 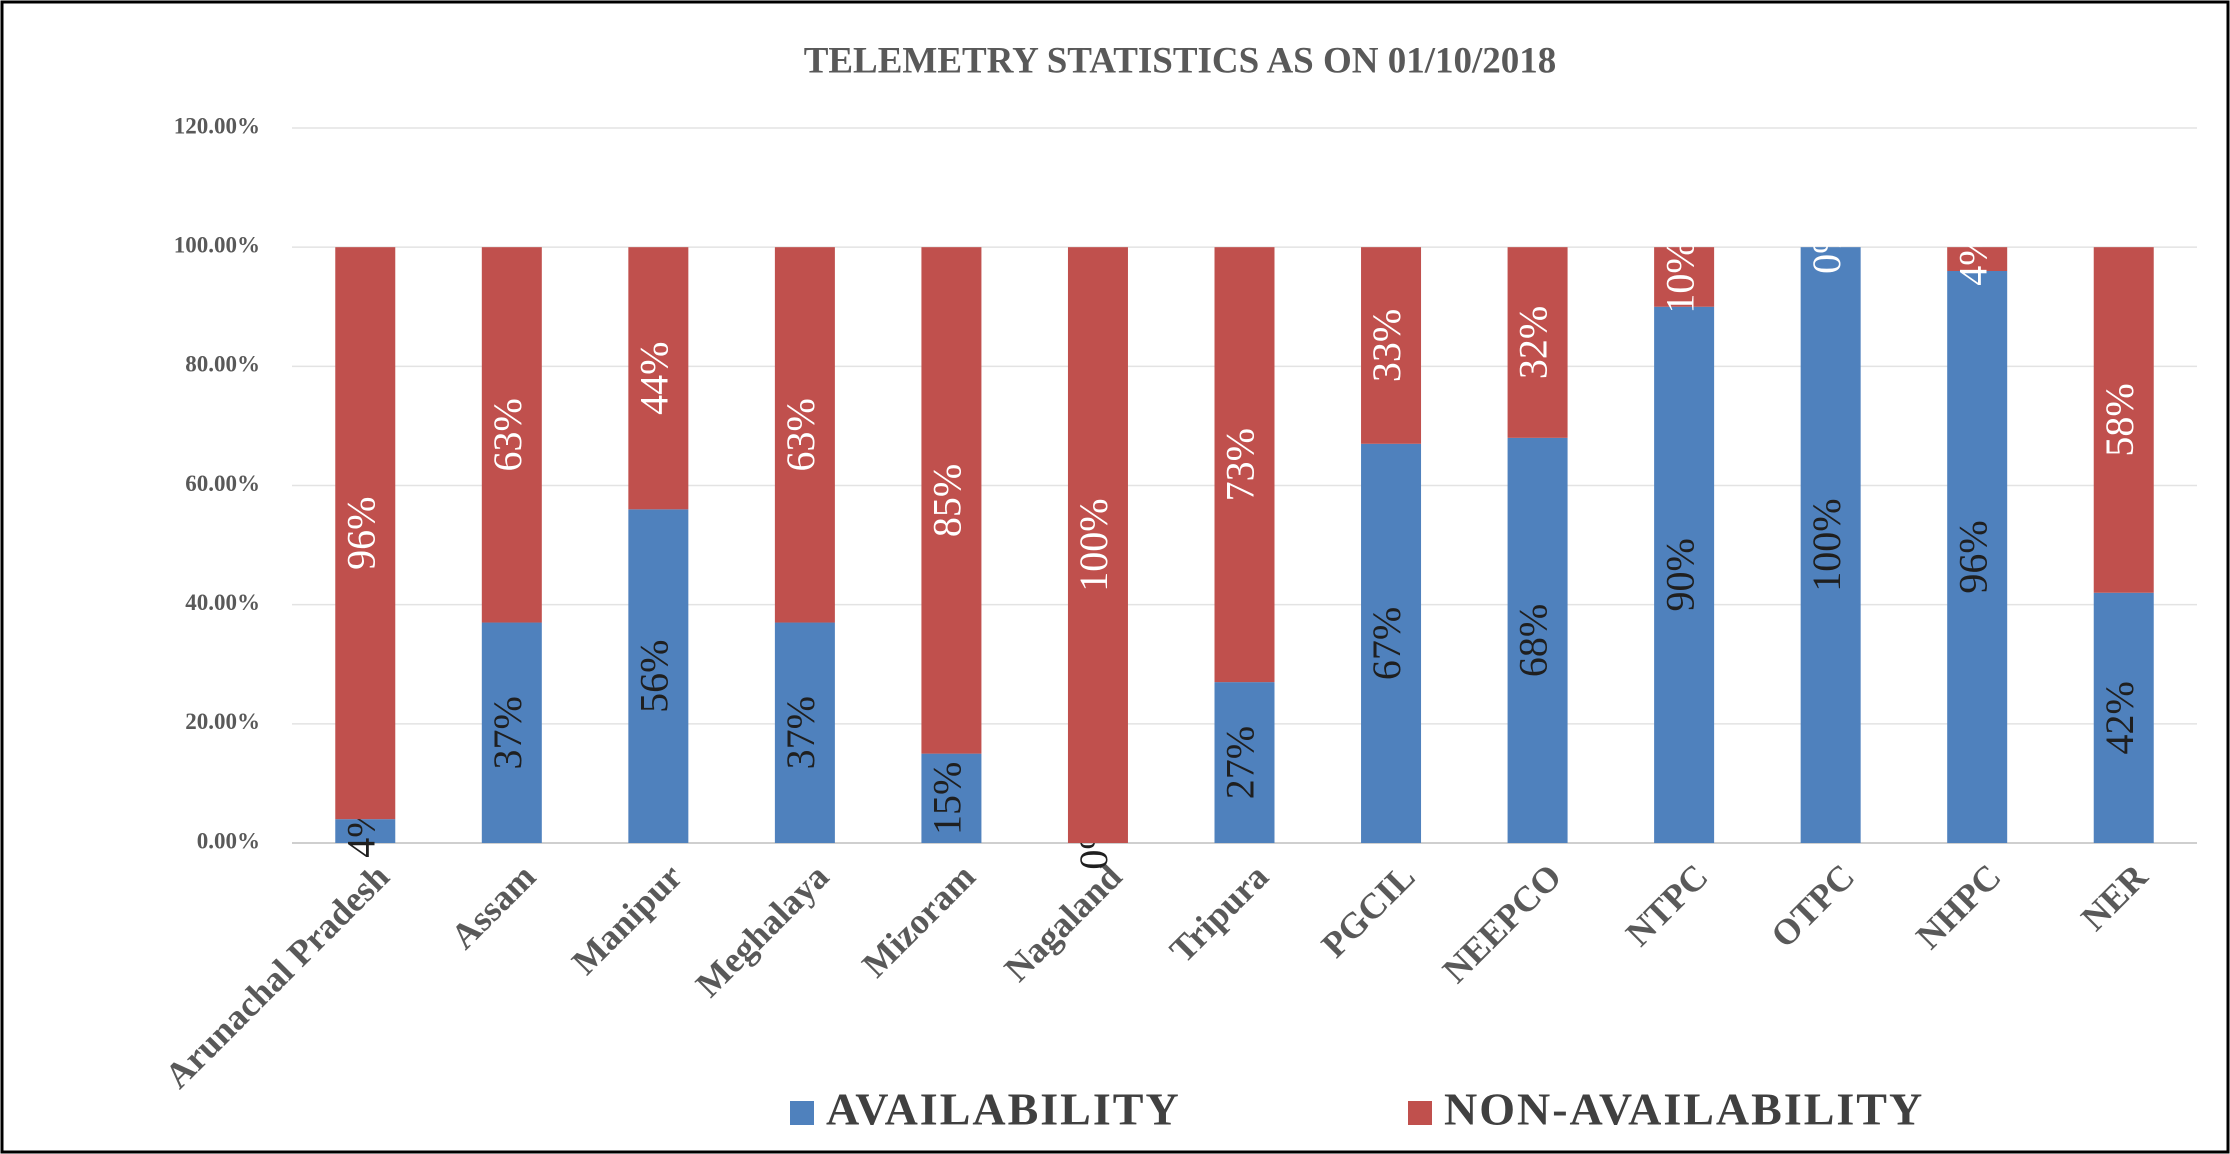 What do you see at coordinates (1533, 342) in the screenshot?
I see `data-label: 32%` at bounding box center [1533, 342].